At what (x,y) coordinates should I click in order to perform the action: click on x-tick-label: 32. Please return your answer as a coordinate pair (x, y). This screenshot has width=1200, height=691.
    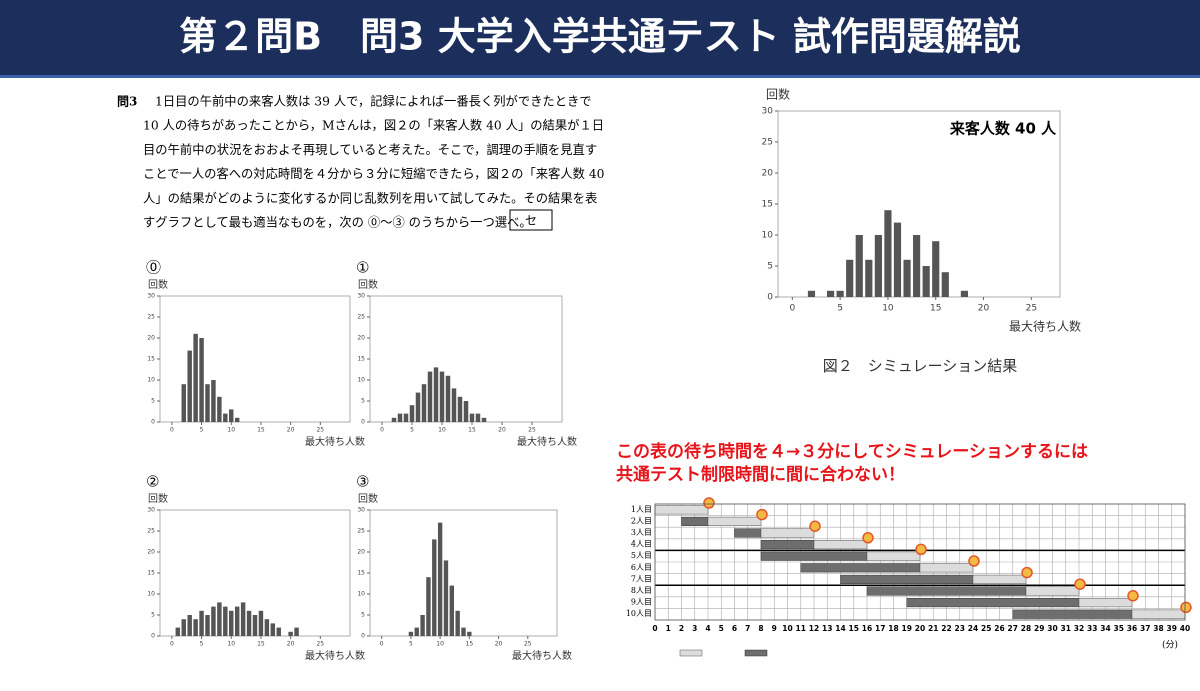
    Looking at the image, I should click on (1079, 628).